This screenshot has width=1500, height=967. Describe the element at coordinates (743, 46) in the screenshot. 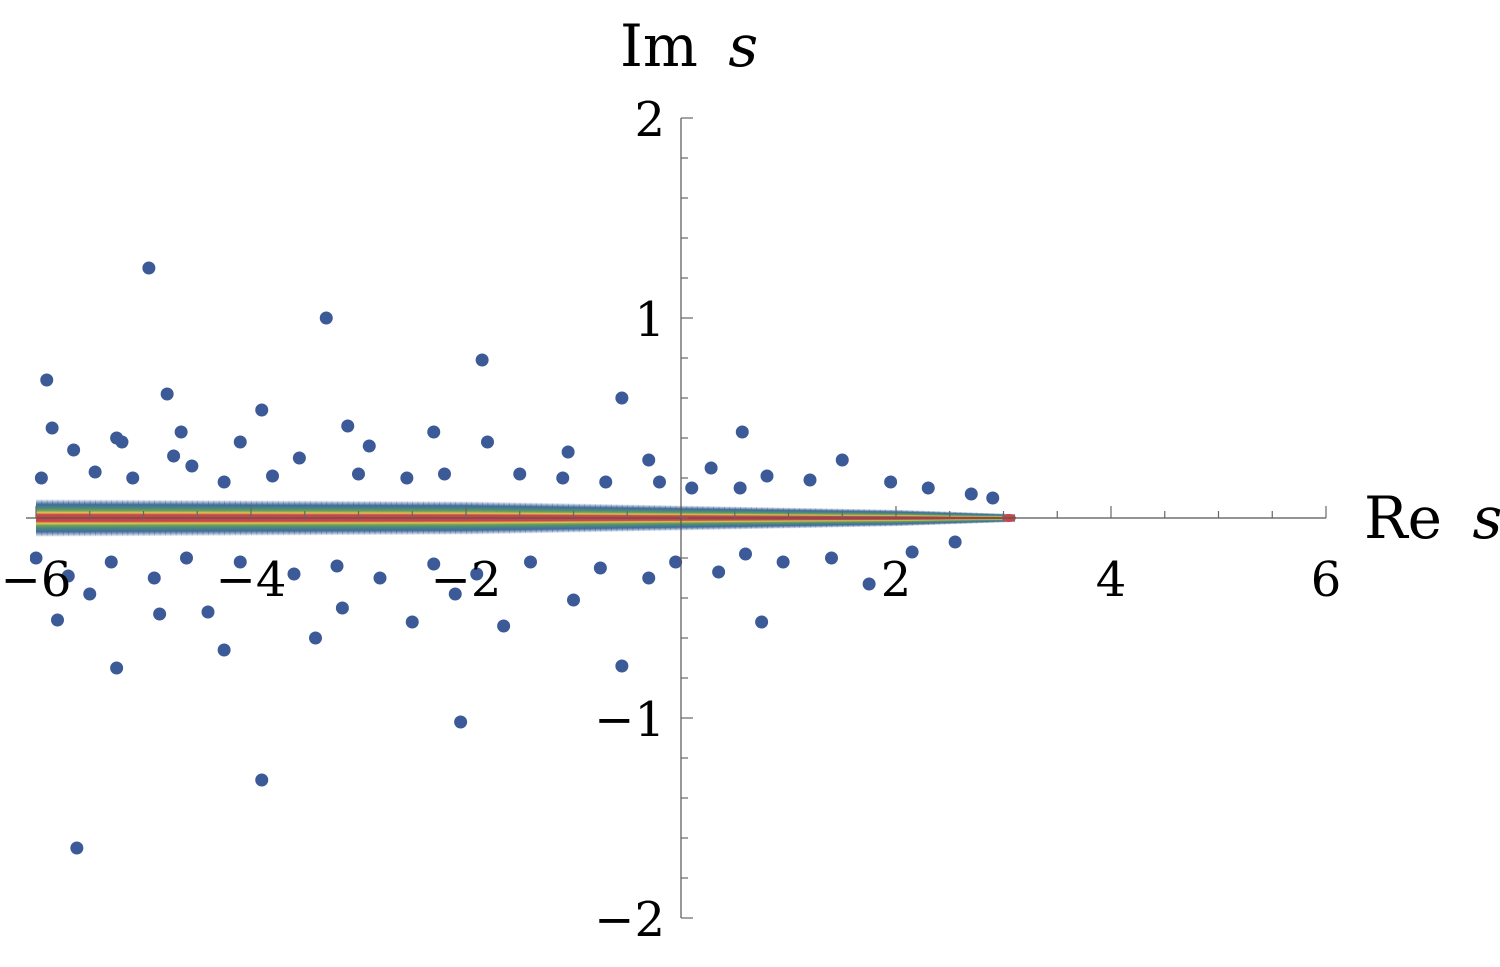

I see `y-axis-title-var: s` at that location.